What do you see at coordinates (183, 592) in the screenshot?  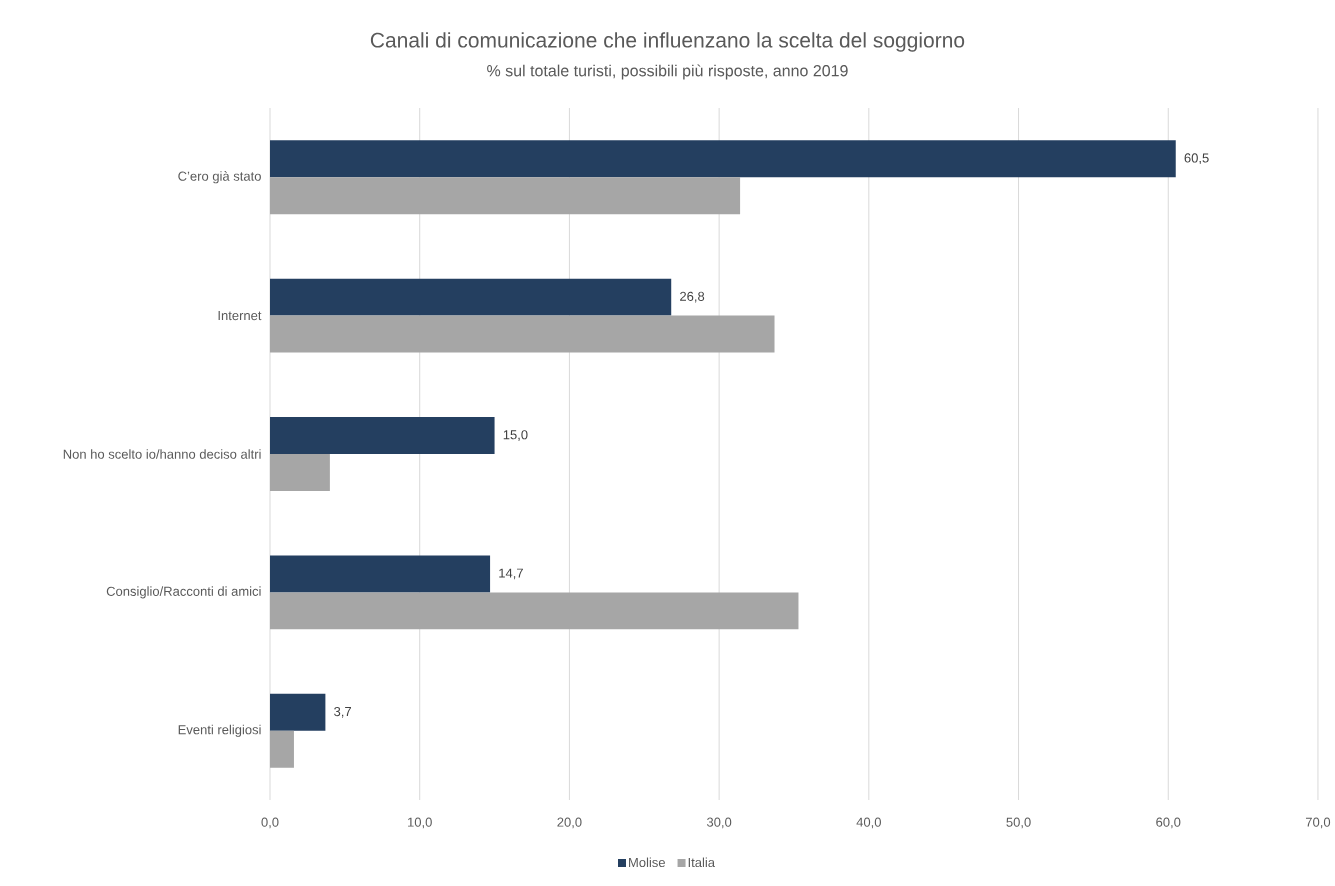 I see `y-tick-label: Consiglio/Racconti di amici` at bounding box center [183, 592].